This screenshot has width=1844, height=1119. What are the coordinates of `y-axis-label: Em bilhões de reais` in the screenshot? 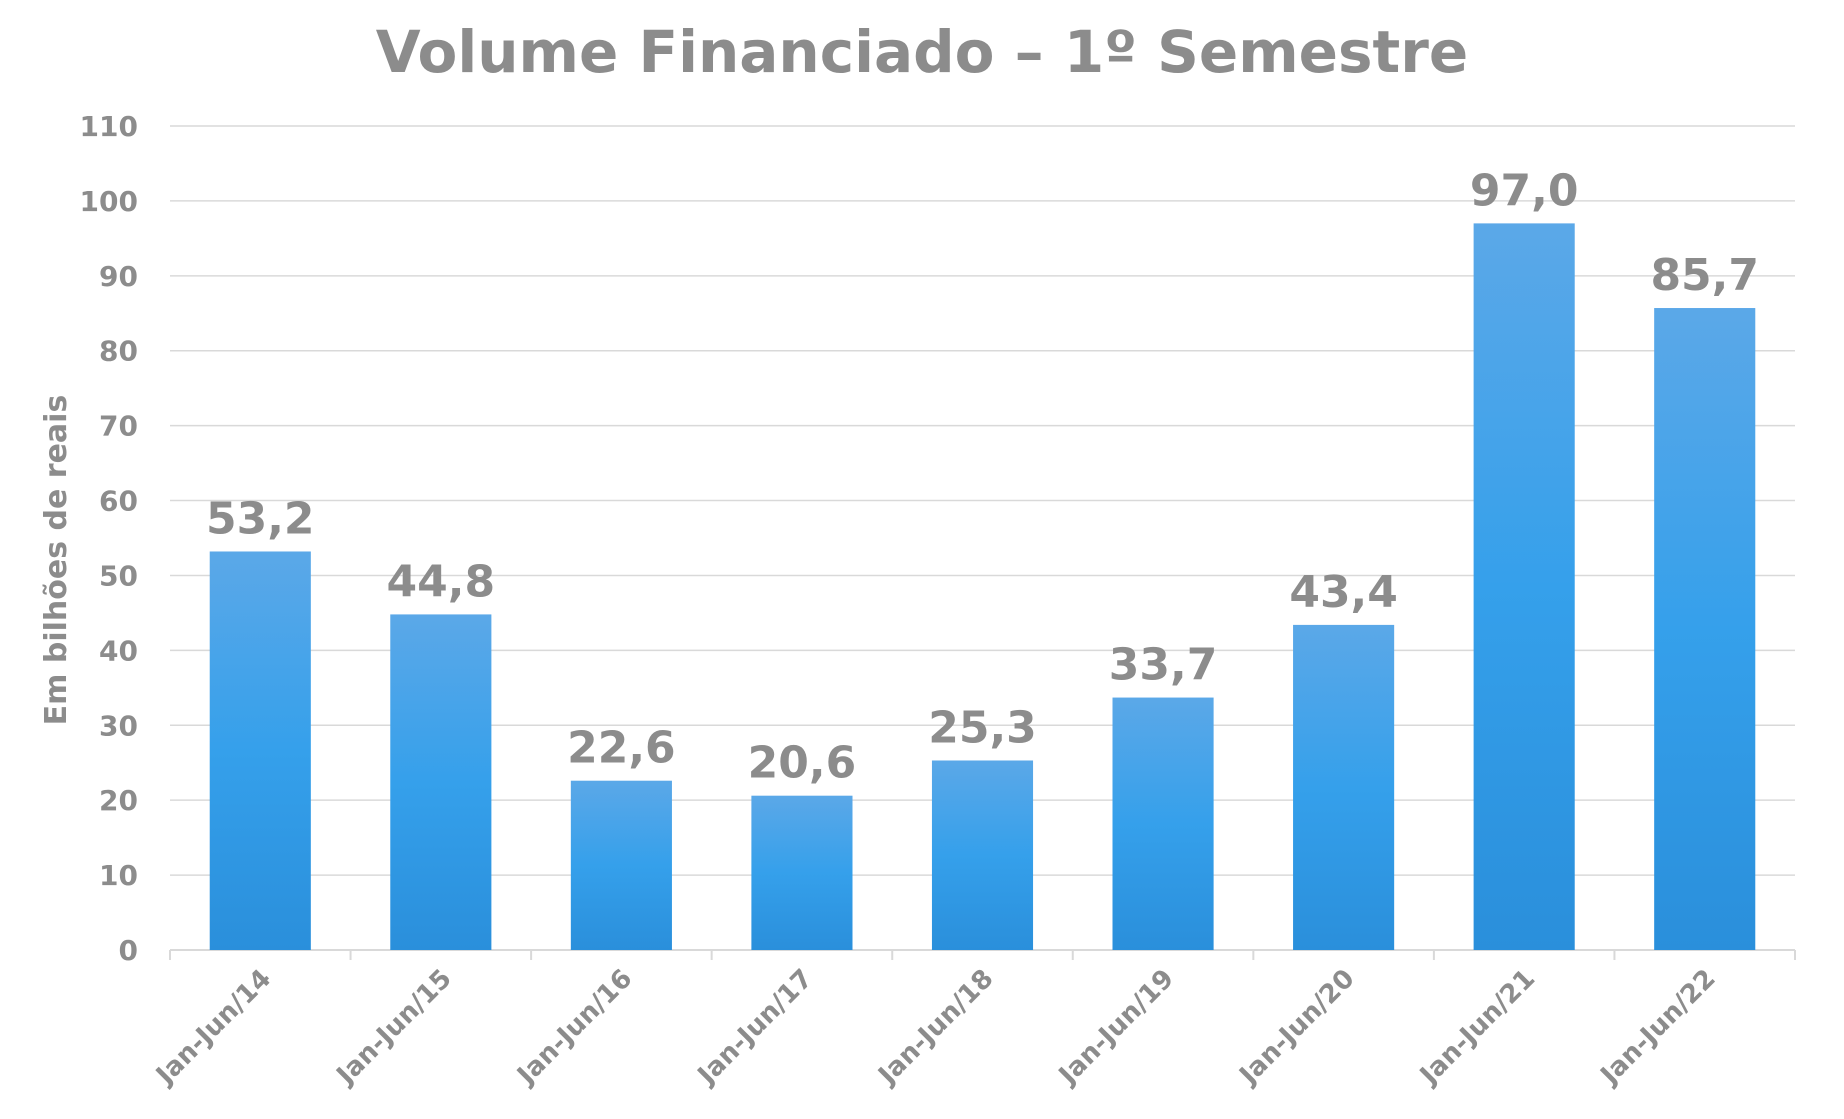 It's located at (56, 560).